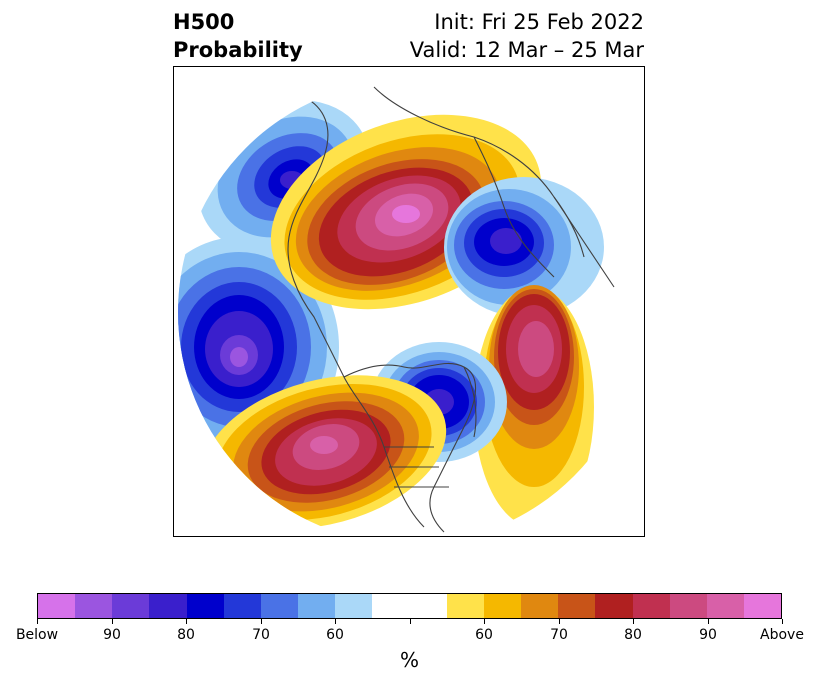  Describe the element at coordinates (409, 660) in the screenshot. I see `colorbar-units-label: %` at that location.